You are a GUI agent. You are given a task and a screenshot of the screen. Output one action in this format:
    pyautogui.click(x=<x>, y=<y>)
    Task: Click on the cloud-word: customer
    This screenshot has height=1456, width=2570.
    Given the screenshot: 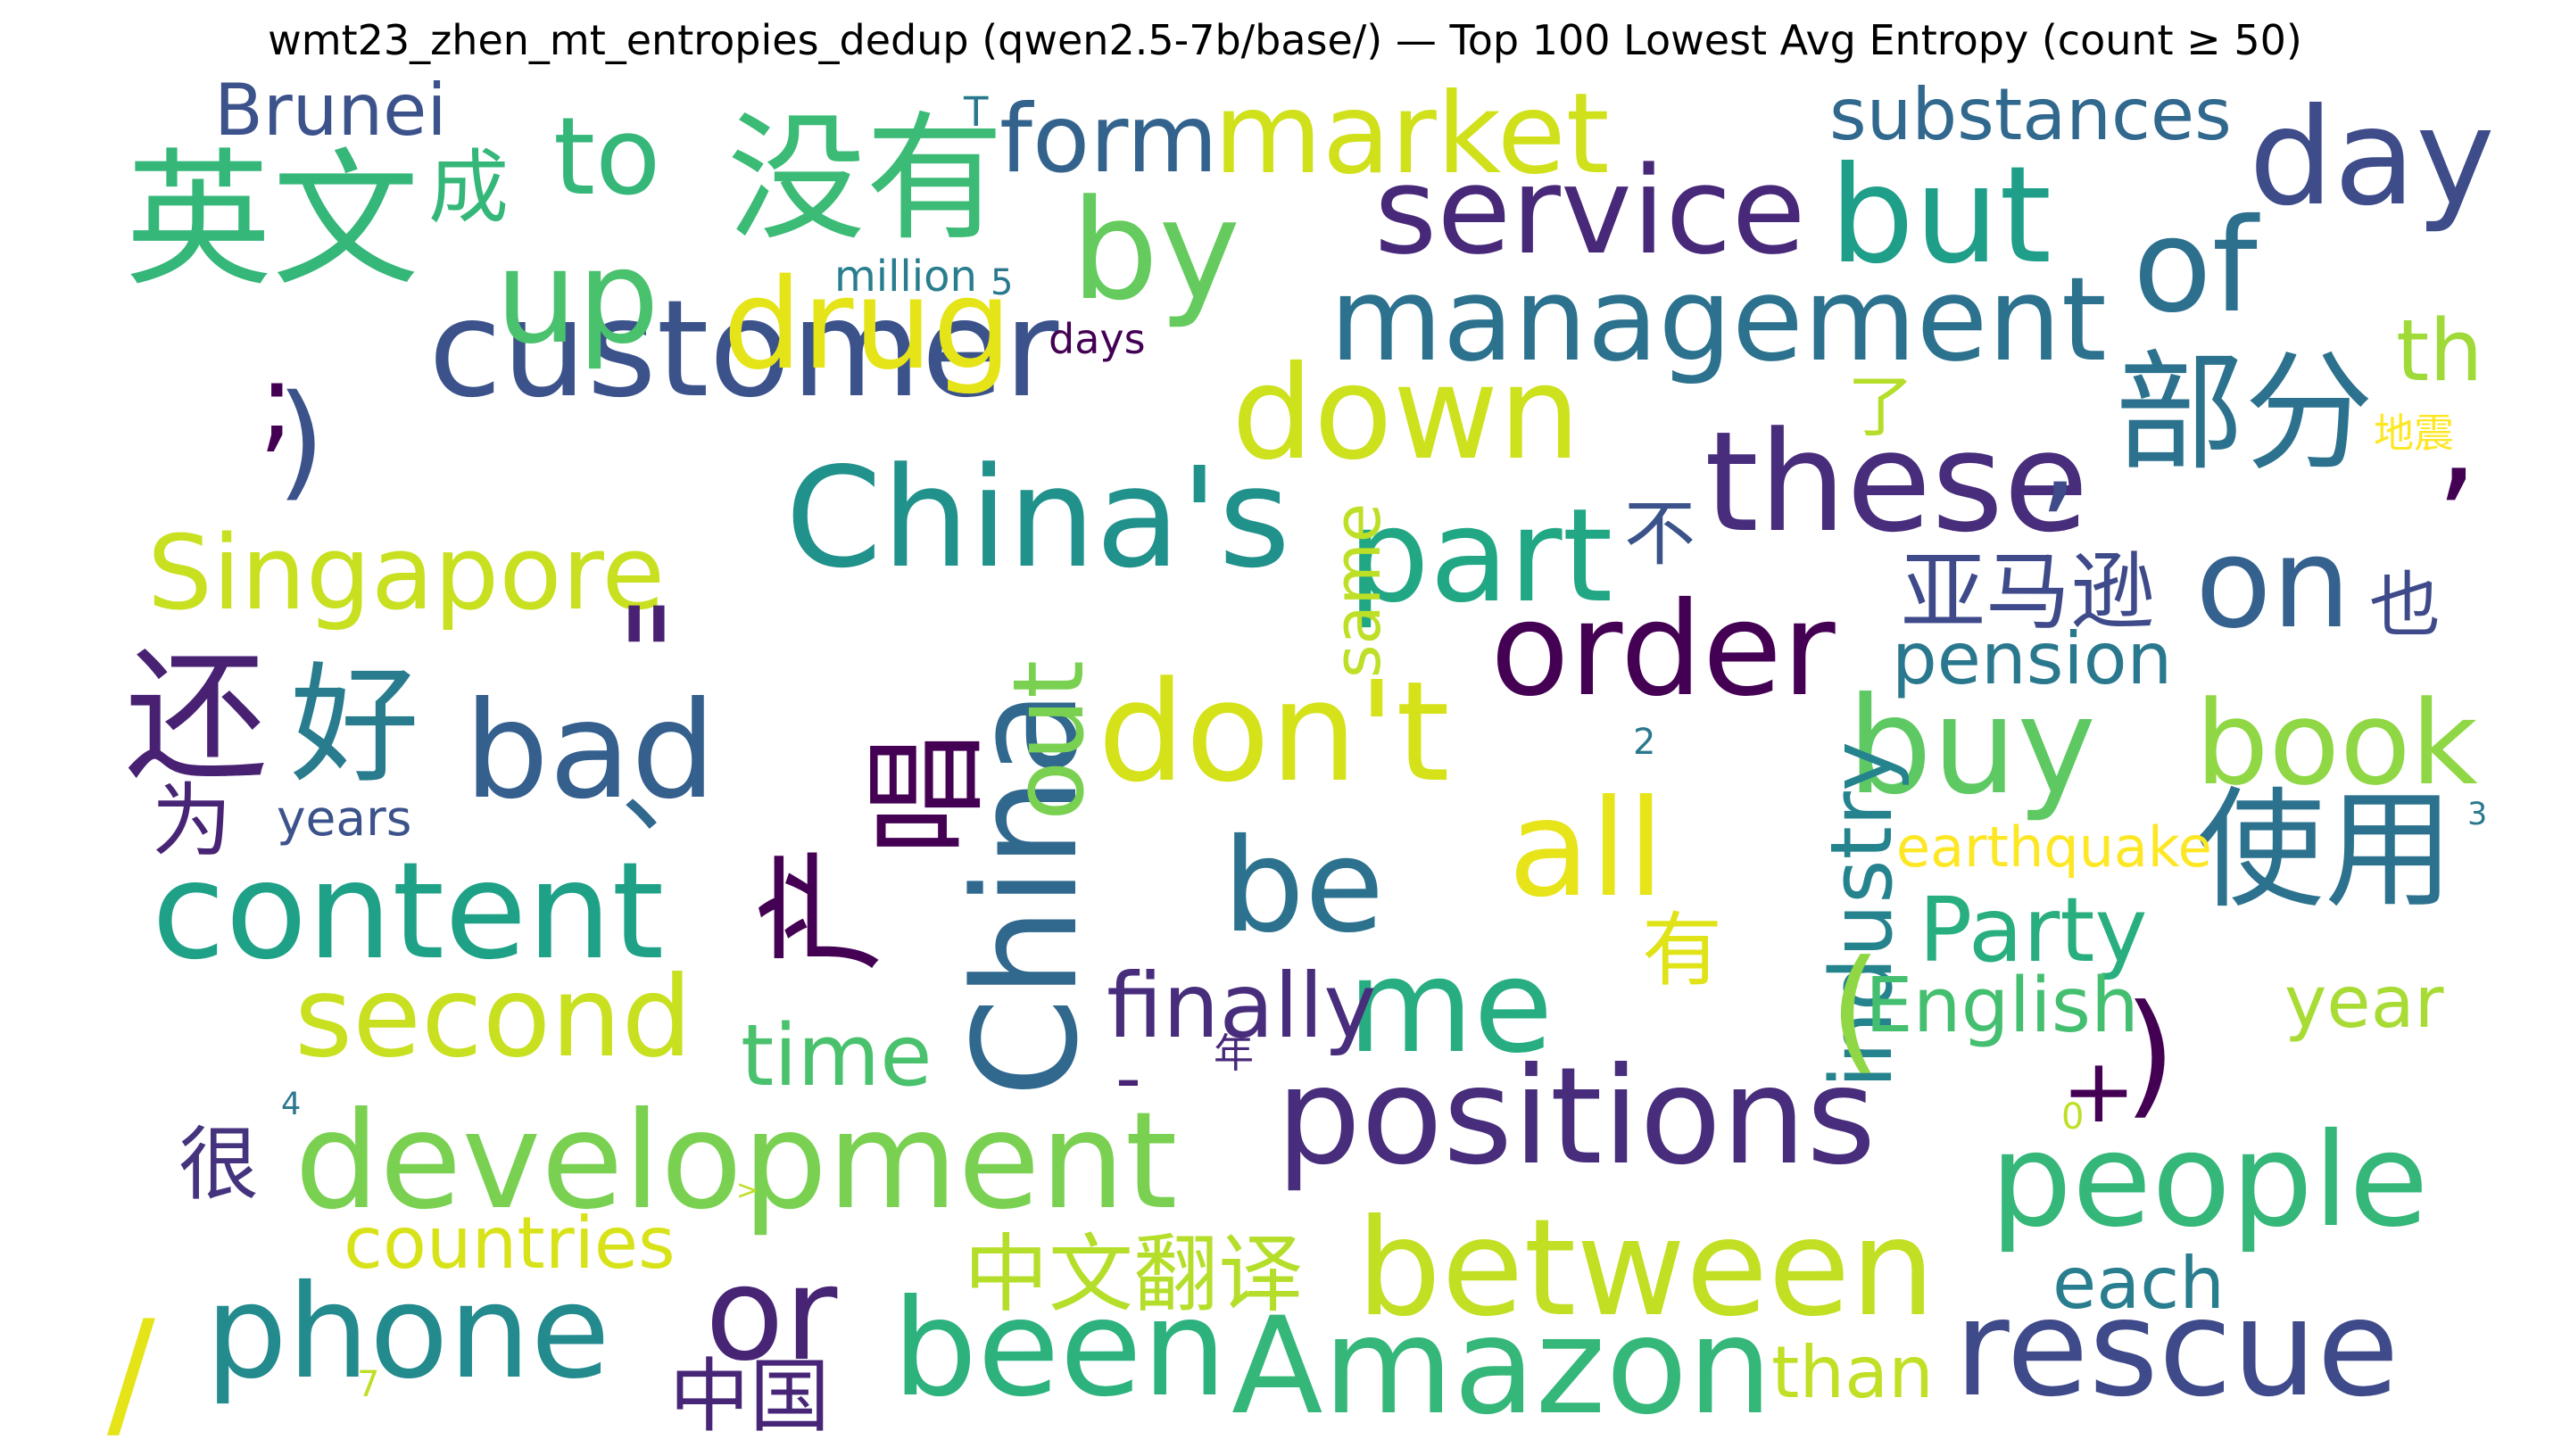 What is the action you would take?
    pyautogui.click(x=744, y=349)
    